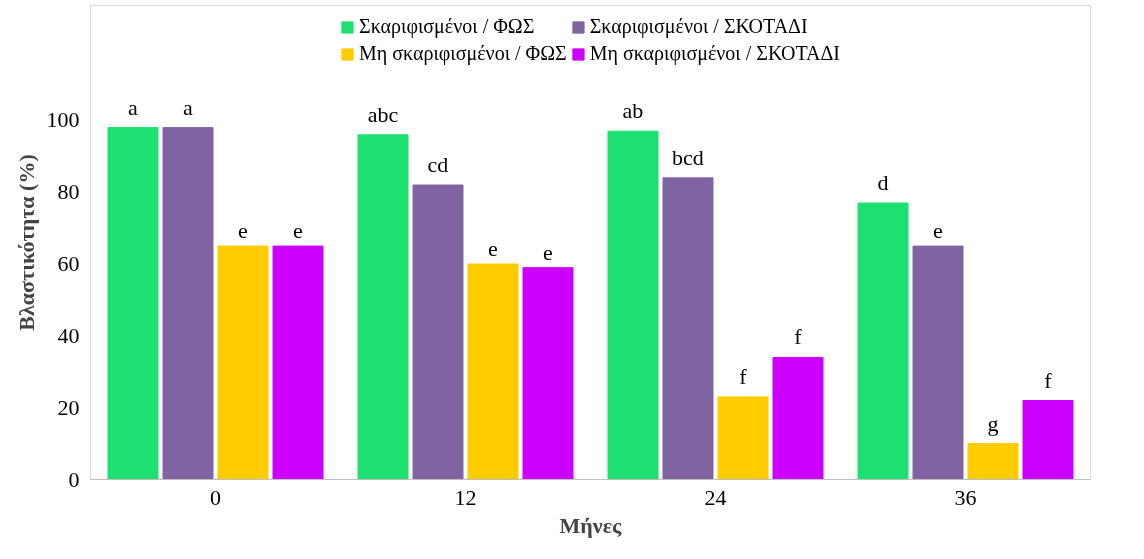 This screenshot has width=1144, height=559. I want to click on x-axis-title: Μήνες, so click(591, 525).